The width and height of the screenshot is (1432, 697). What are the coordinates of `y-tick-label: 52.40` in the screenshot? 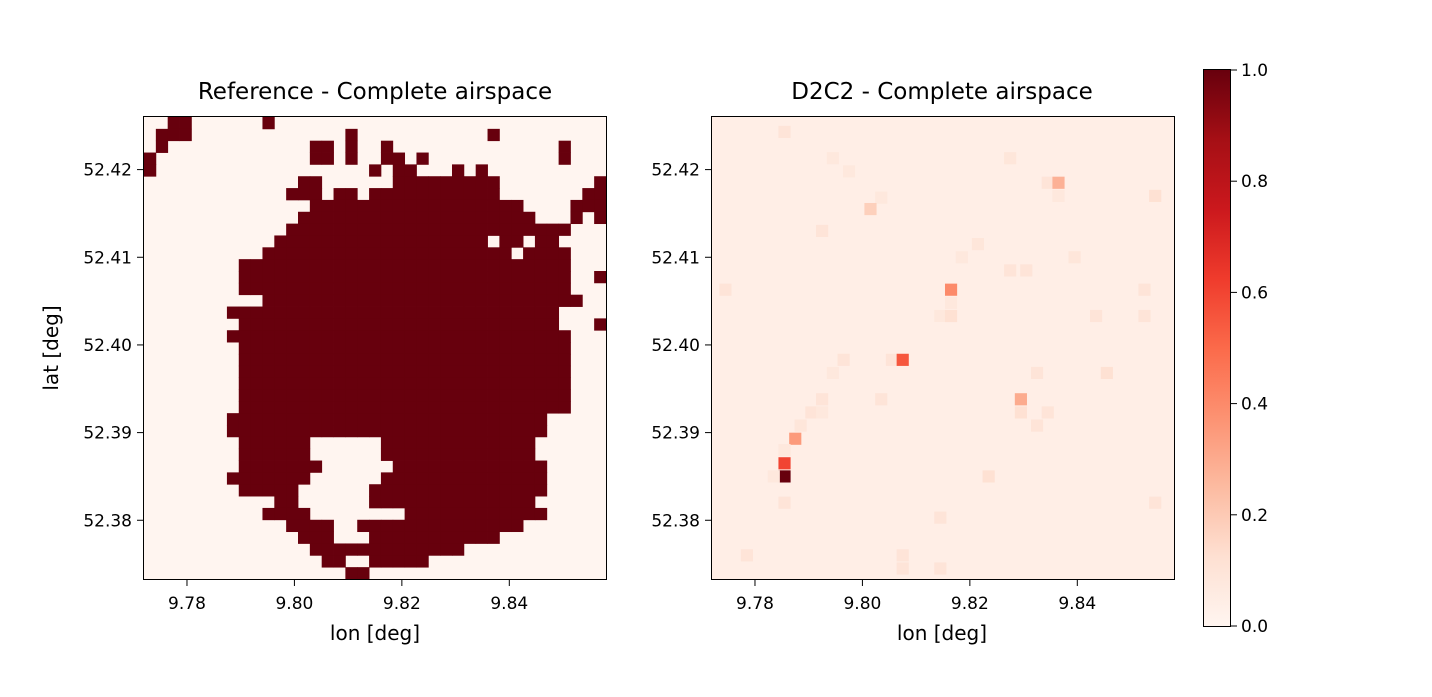 It's located at (107, 346).